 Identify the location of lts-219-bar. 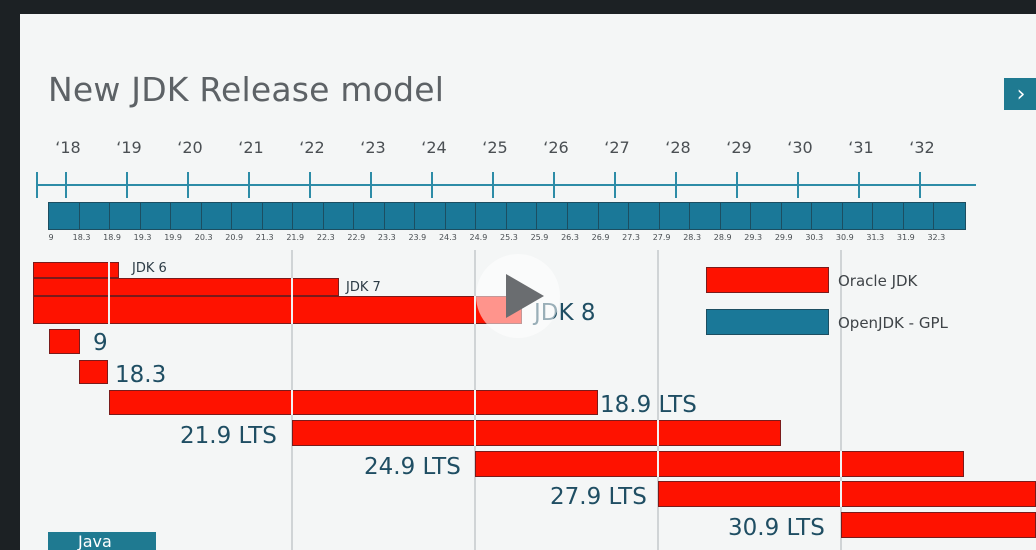
(536, 433).